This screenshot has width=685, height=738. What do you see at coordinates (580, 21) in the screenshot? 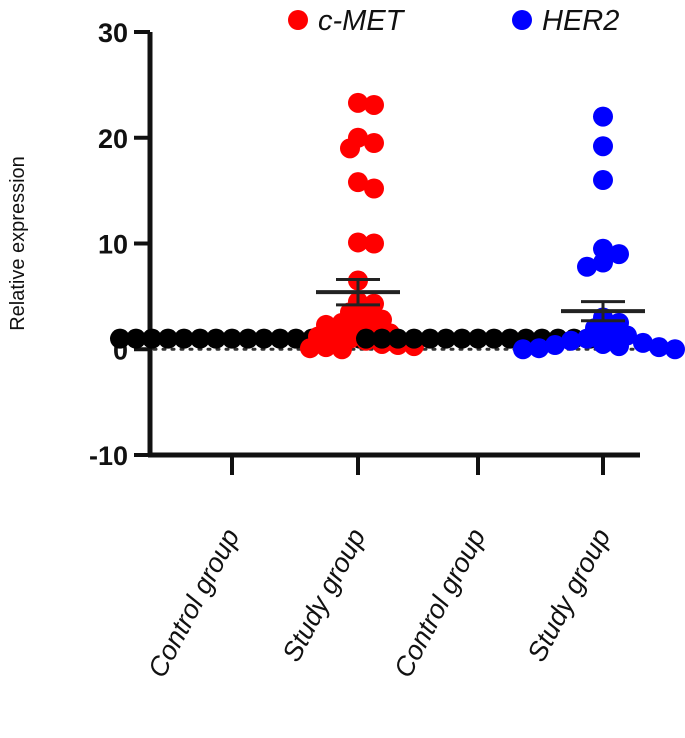
I see `legend-label: HER2` at bounding box center [580, 21].